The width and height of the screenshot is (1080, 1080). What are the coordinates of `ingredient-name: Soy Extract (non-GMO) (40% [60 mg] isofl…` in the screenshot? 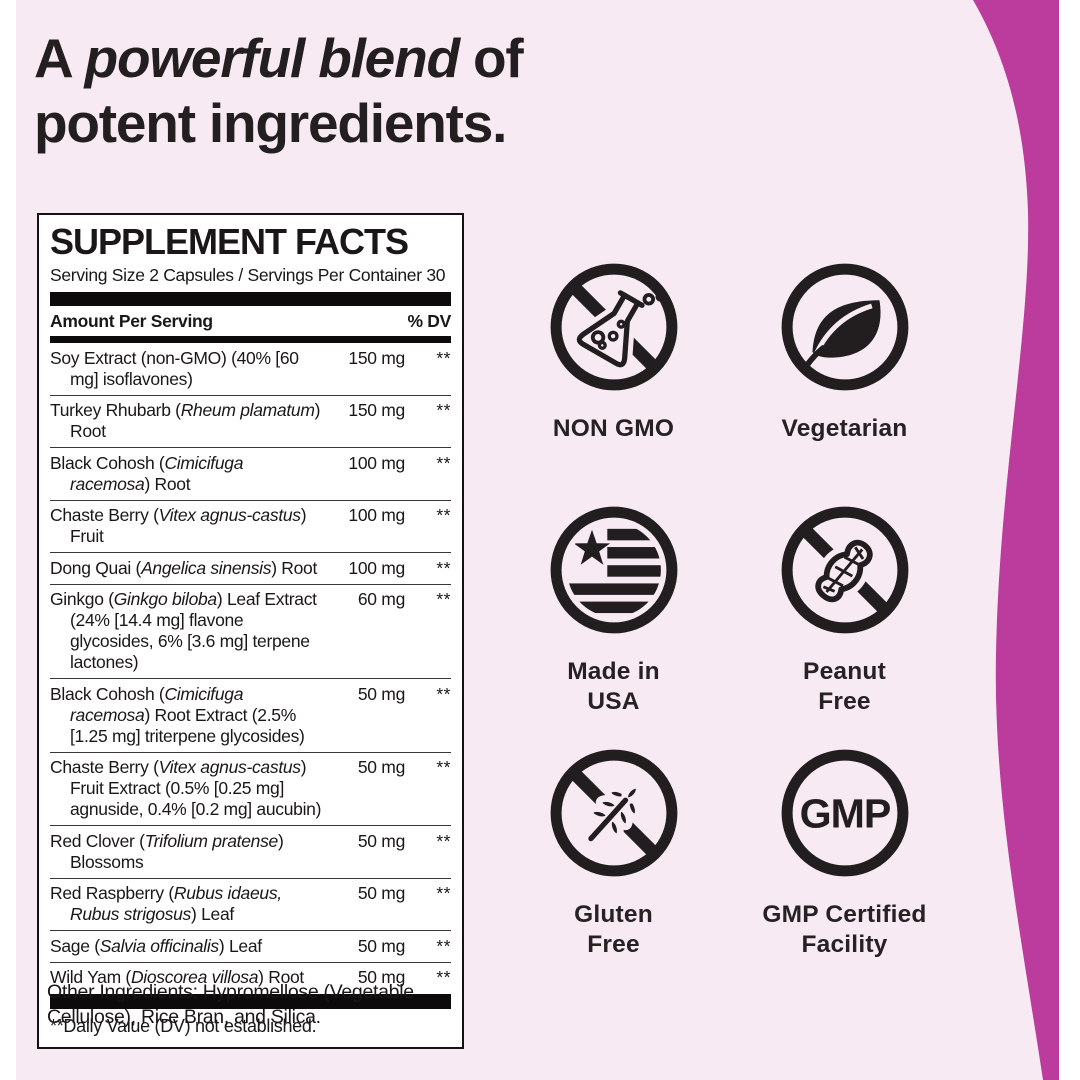 It's located at (174, 368).